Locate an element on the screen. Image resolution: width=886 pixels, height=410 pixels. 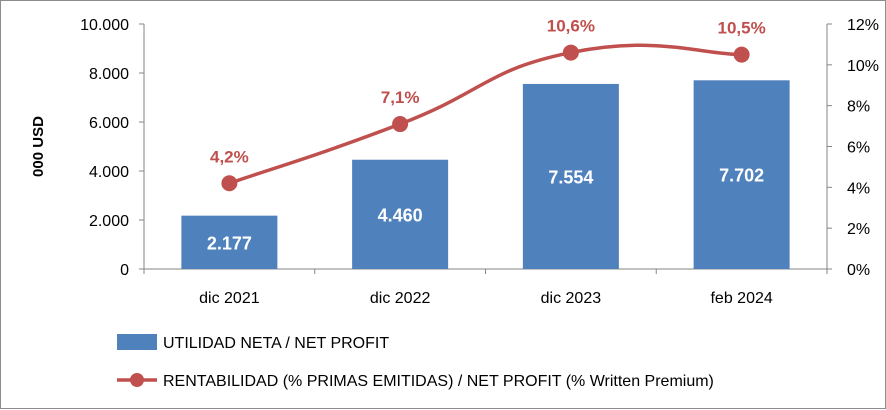
y2-tick-label: 10% is located at coordinates (863, 66).